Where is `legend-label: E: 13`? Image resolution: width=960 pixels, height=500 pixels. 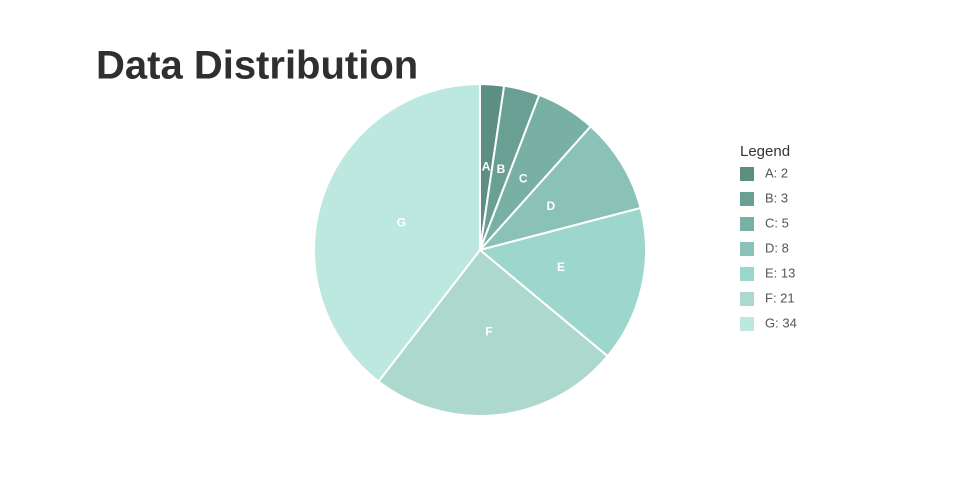 legend-label: E: 13 is located at coordinates (780, 272).